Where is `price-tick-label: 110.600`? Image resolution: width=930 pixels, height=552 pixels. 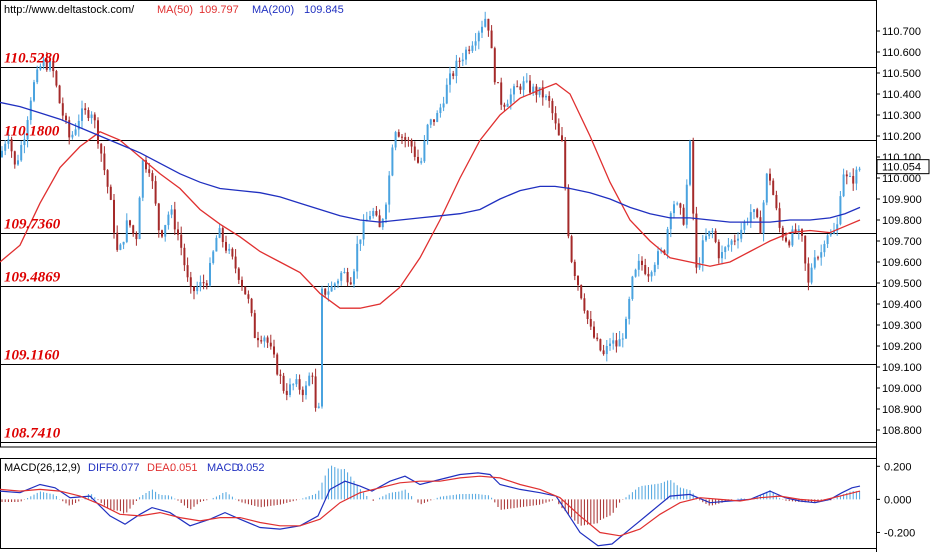
price-tick-label: 110.600 is located at coordinates (901, 53).